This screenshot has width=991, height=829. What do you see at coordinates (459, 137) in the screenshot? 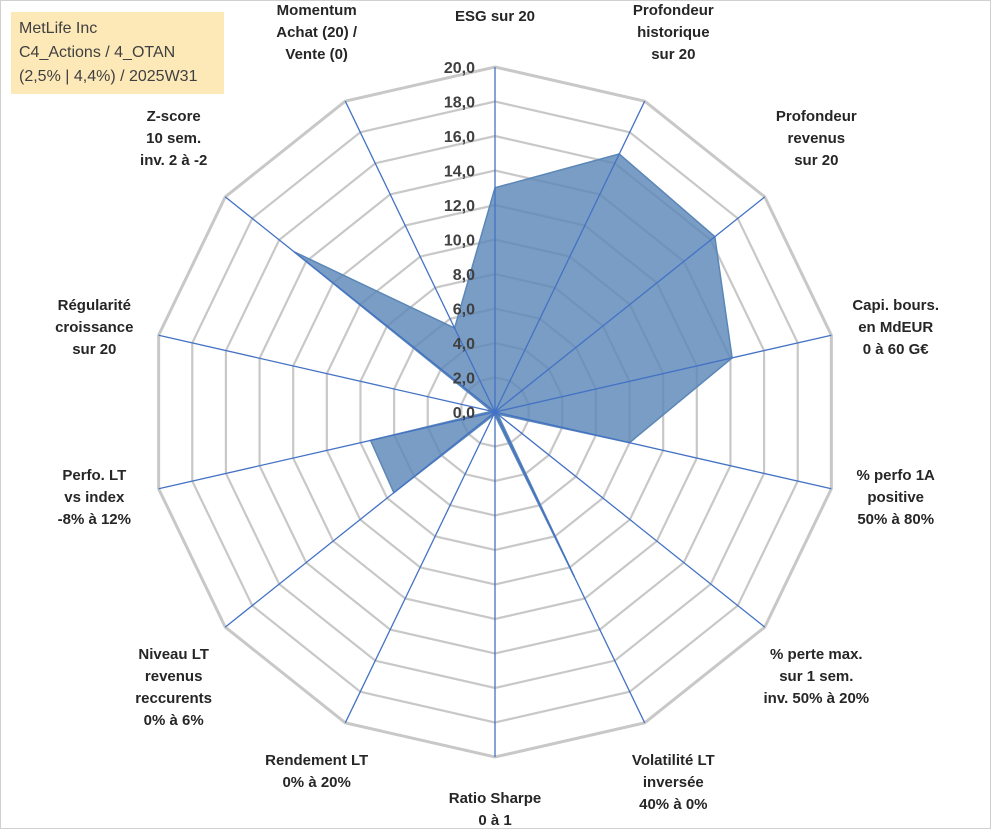
I see `tick-label: 16,0` at bounding box center [459, 137].